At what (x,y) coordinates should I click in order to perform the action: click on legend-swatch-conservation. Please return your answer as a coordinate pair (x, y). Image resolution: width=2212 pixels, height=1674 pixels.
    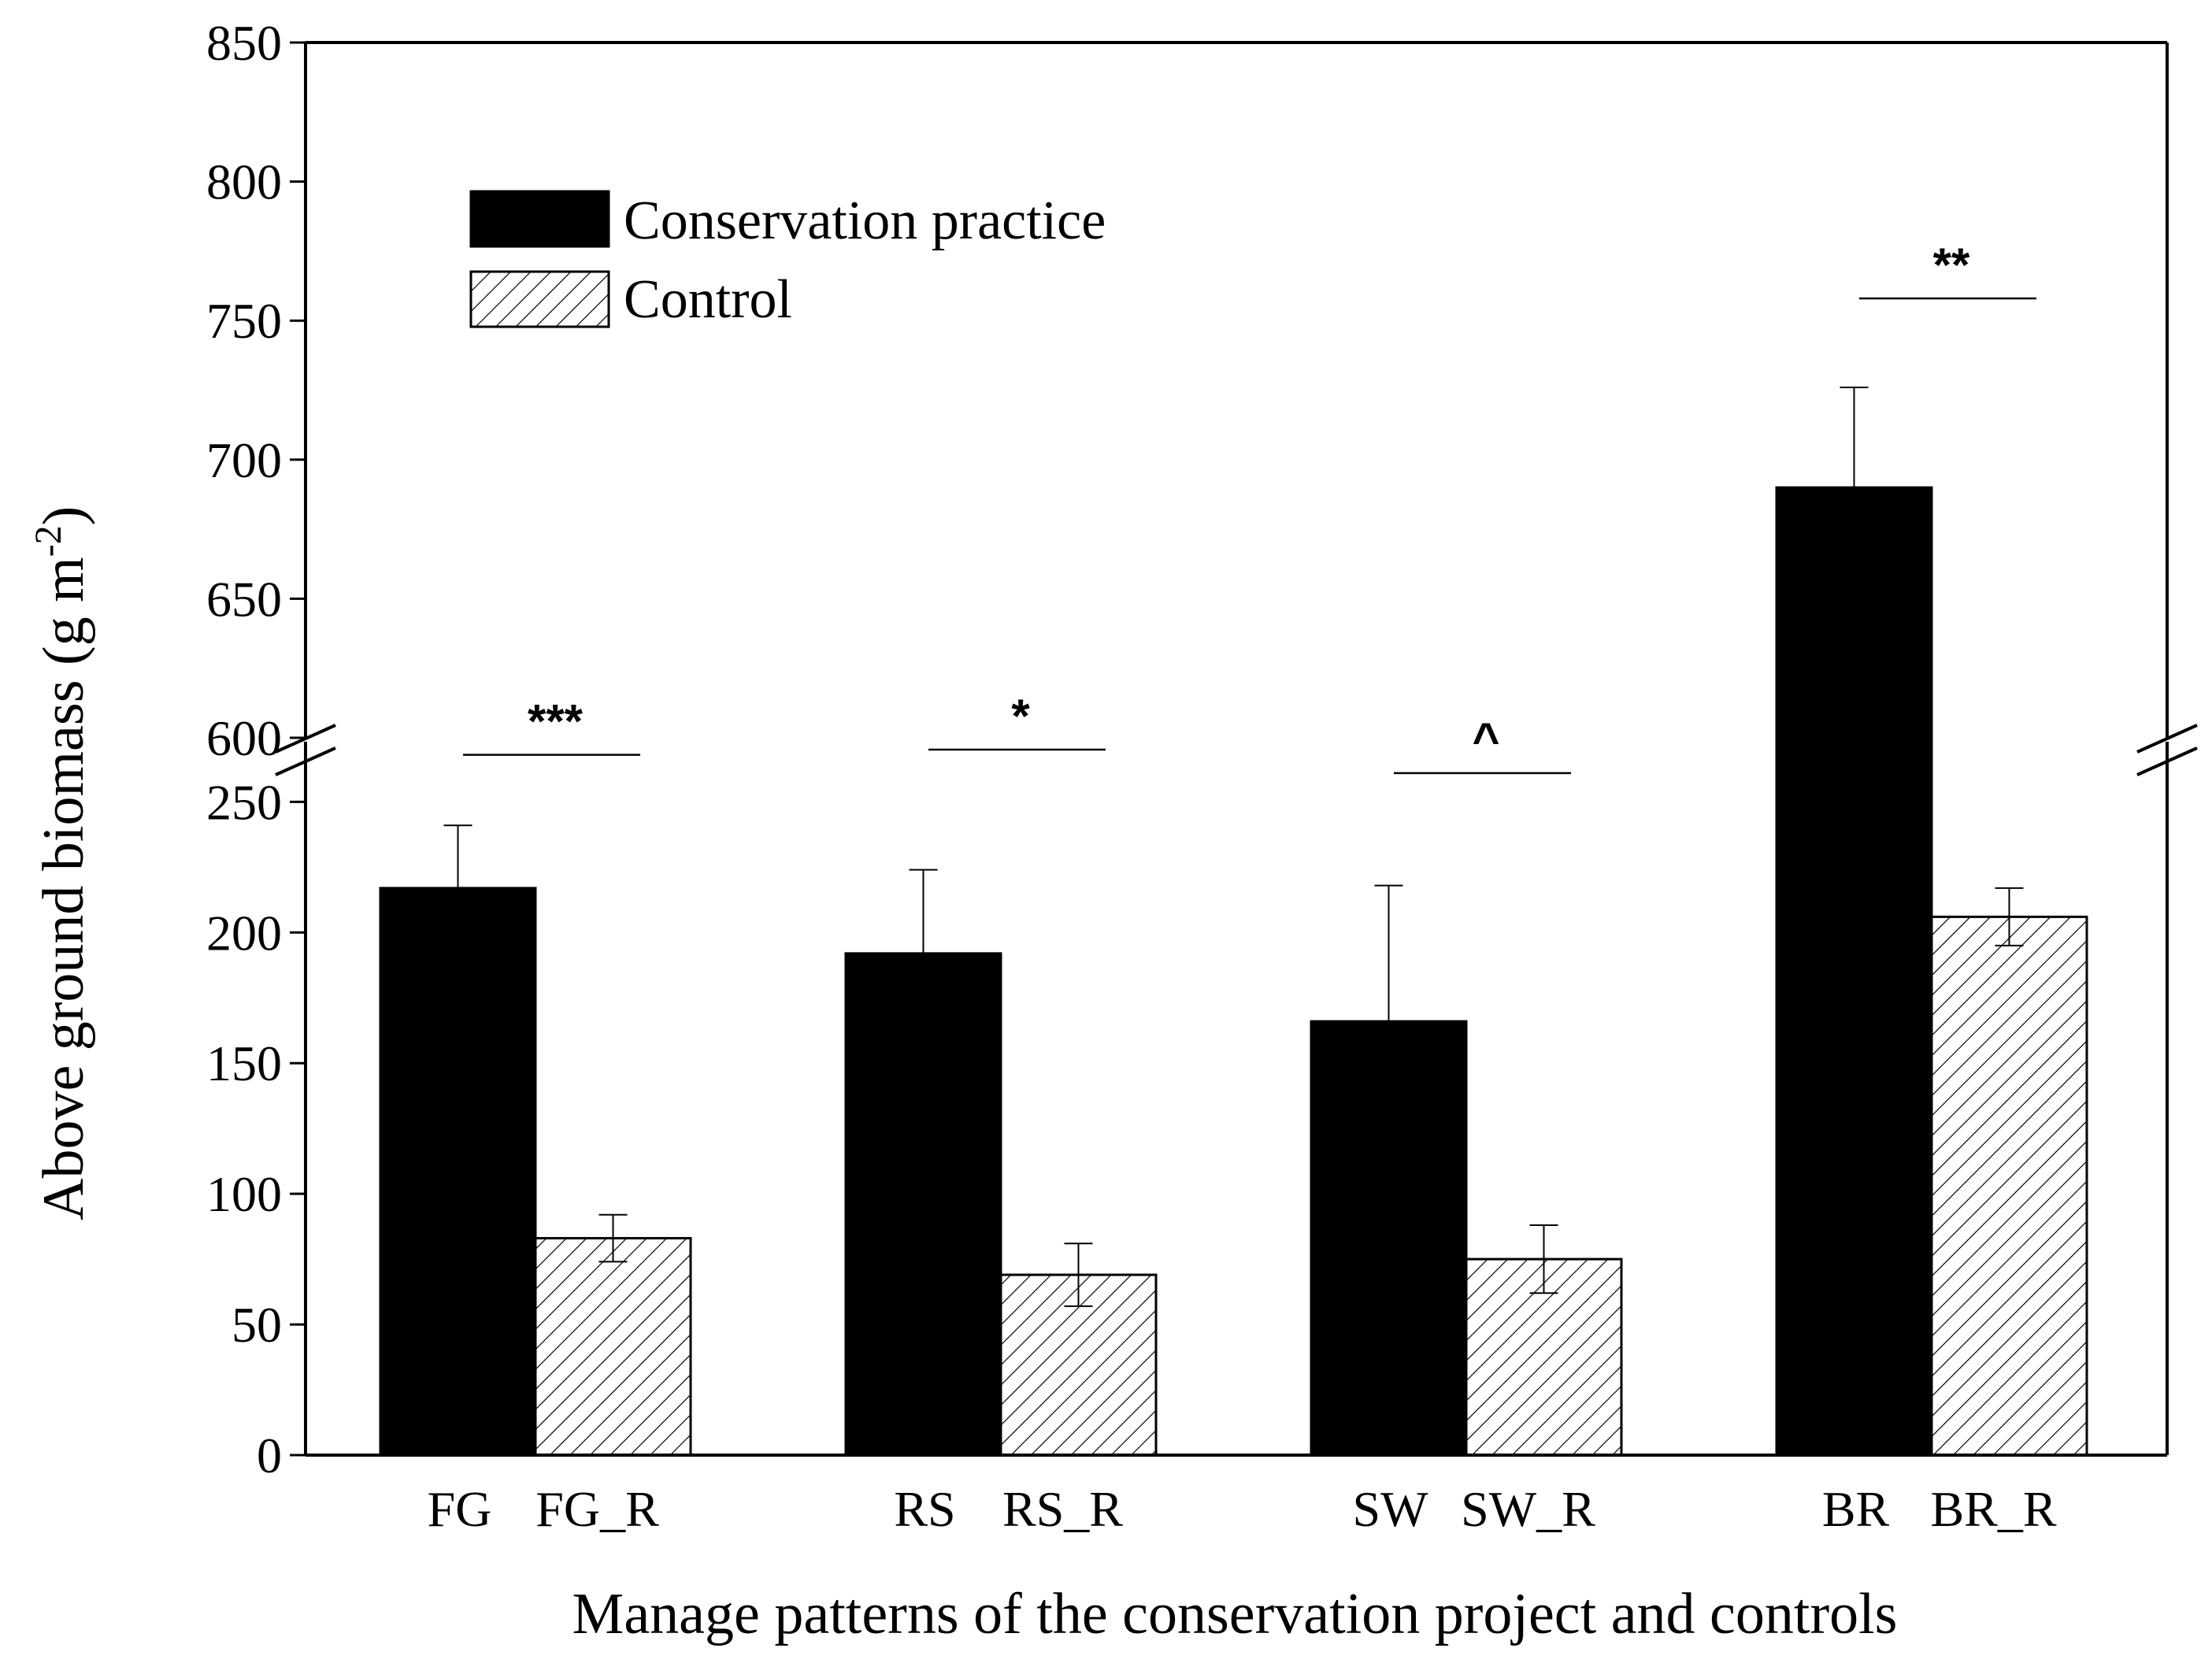
    Looking at the image, I should click on (540, 219).